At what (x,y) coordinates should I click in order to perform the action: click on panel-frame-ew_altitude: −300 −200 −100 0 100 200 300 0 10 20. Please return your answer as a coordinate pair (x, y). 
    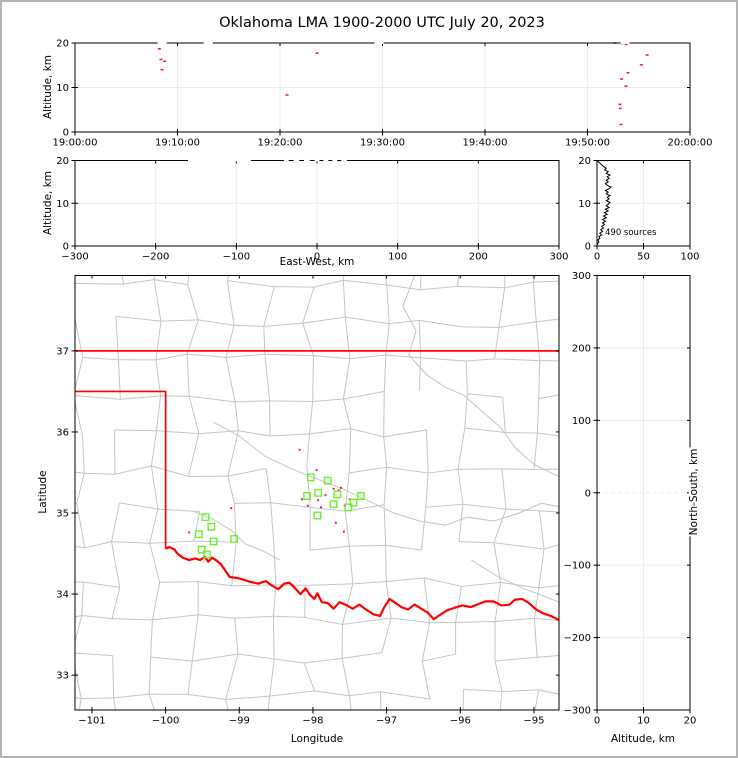
    Looking at the image, I should click on (312, 209).